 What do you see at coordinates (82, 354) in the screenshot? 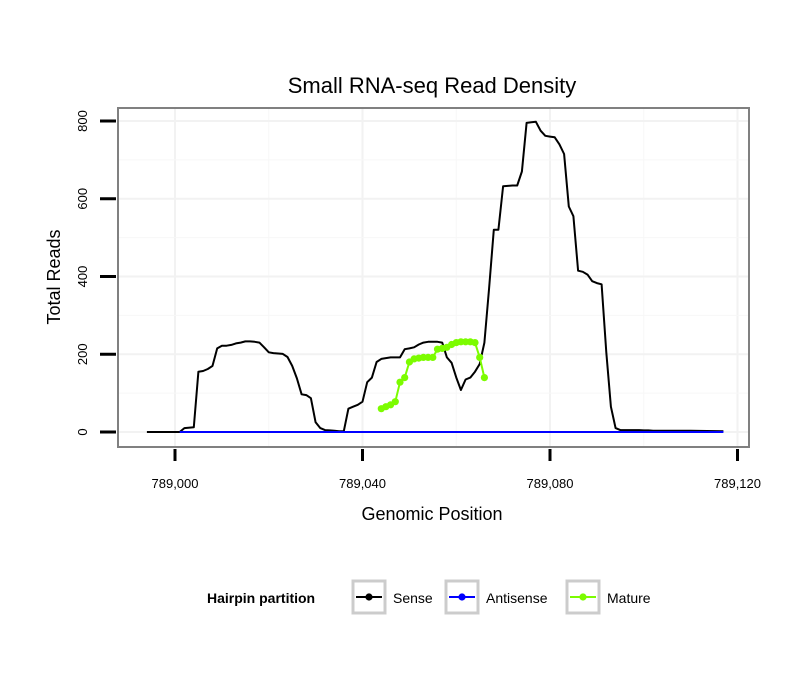
I see `y-tick-label: 200` at bounding box center [82, 354].